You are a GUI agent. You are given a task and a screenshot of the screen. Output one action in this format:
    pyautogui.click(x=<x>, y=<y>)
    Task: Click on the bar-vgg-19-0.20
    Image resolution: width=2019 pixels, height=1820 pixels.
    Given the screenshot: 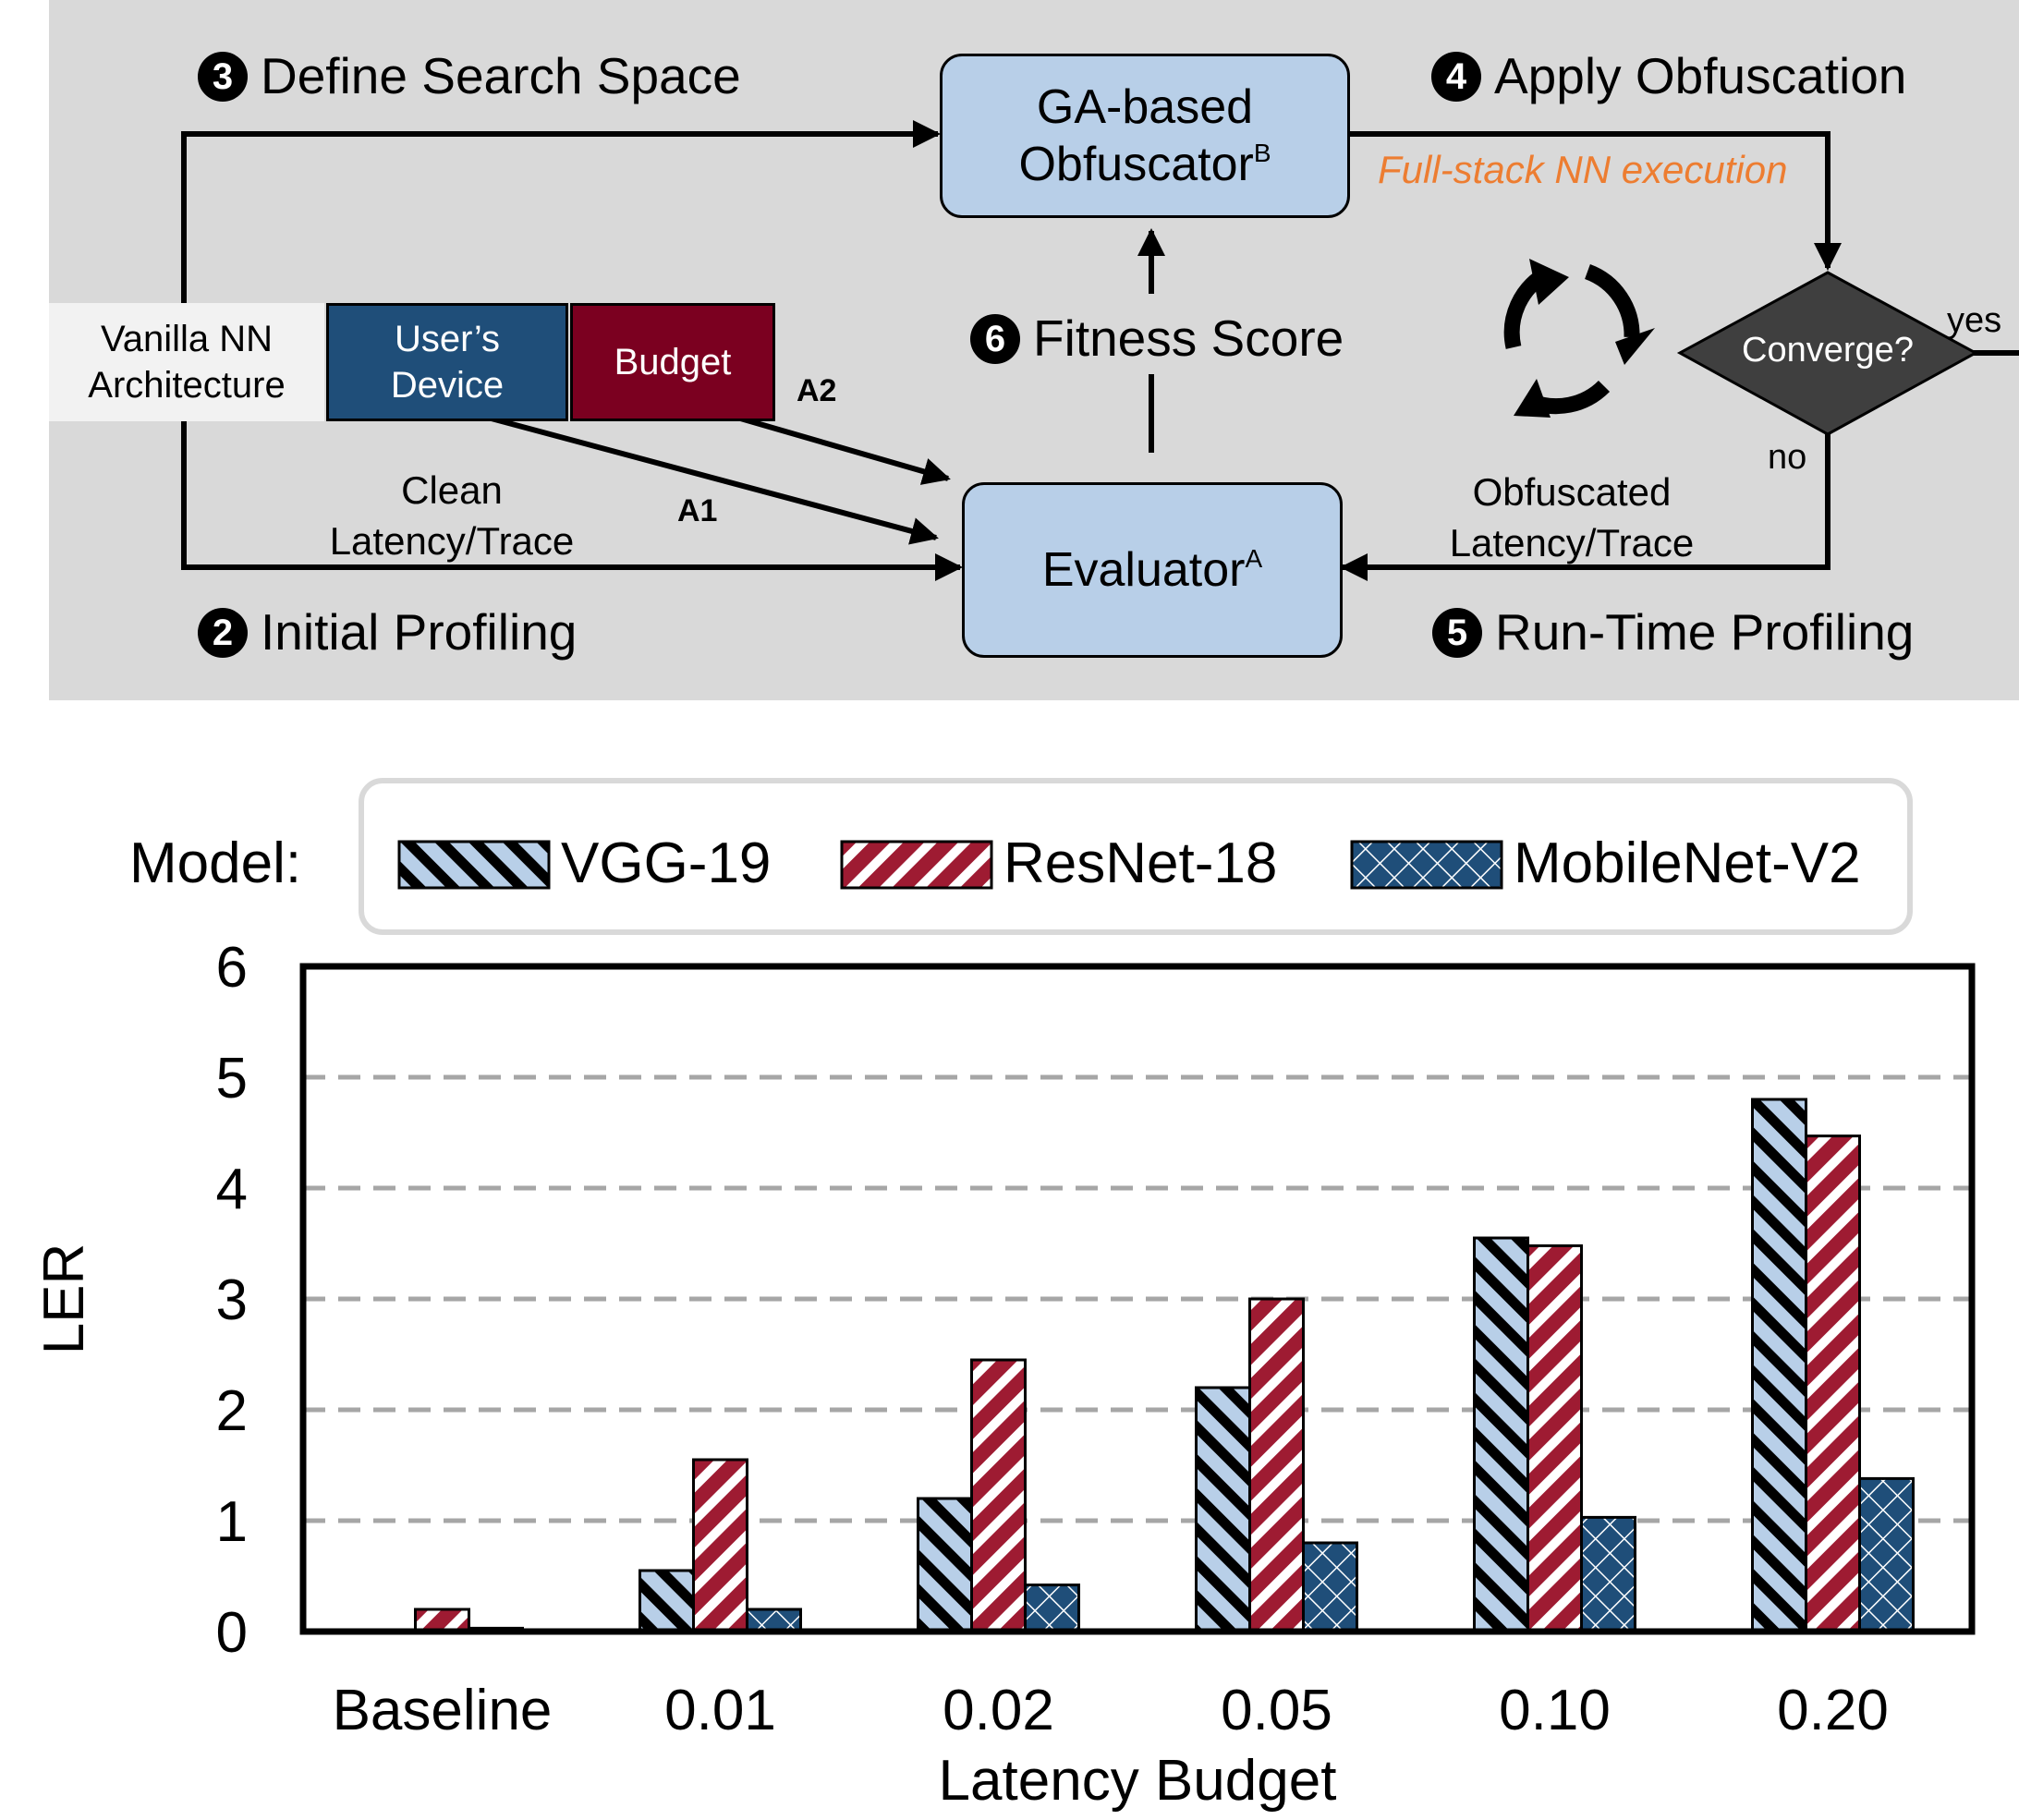 What is the action you would take?
    pyautogui.click(x=1779, y=1365)
    